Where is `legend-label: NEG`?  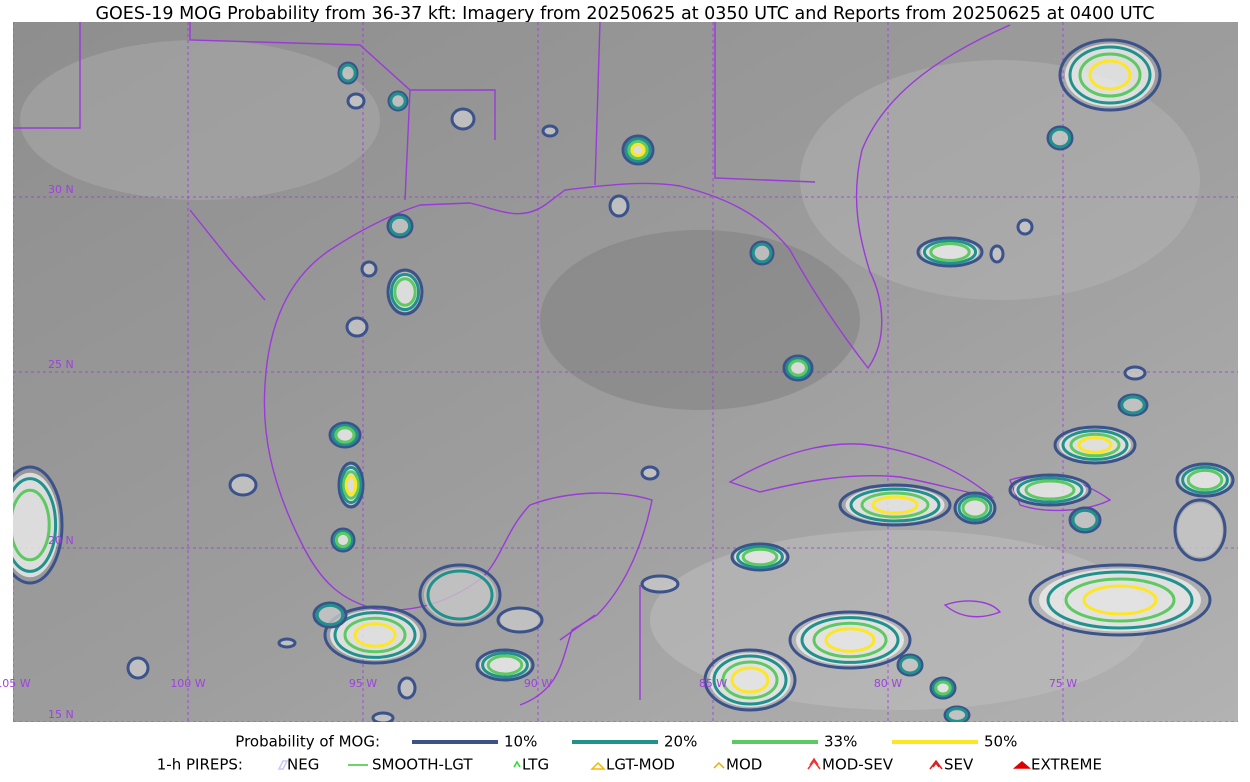 legend-label: NEG is located at coordinates (303, 765).